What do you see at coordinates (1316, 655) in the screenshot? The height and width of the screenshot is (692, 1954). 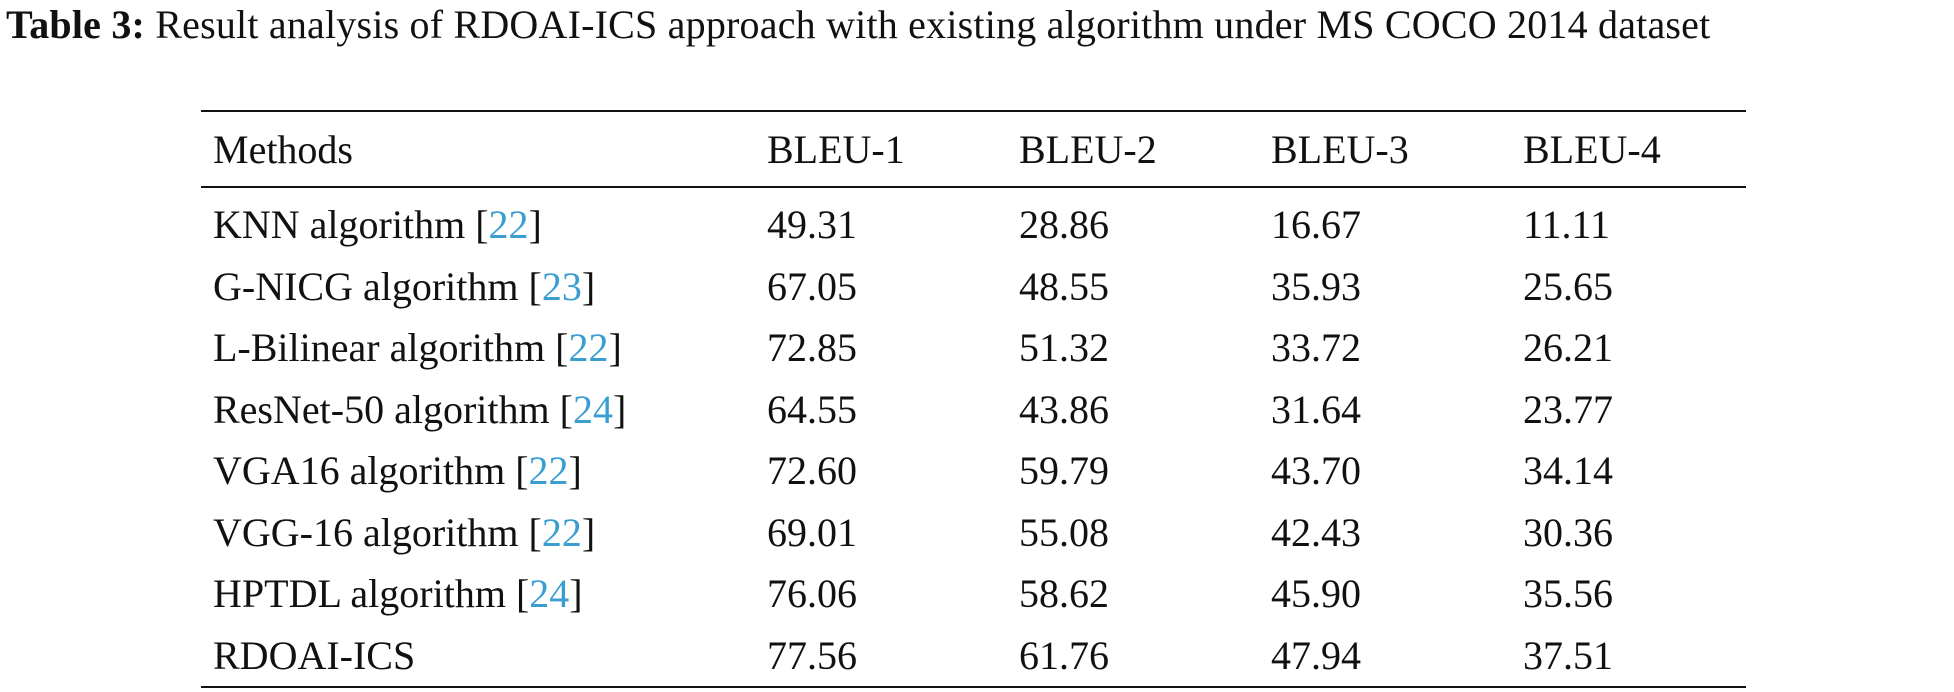 I see `bleu-3-cell: 47.94` at bounding box center [1316, 655].